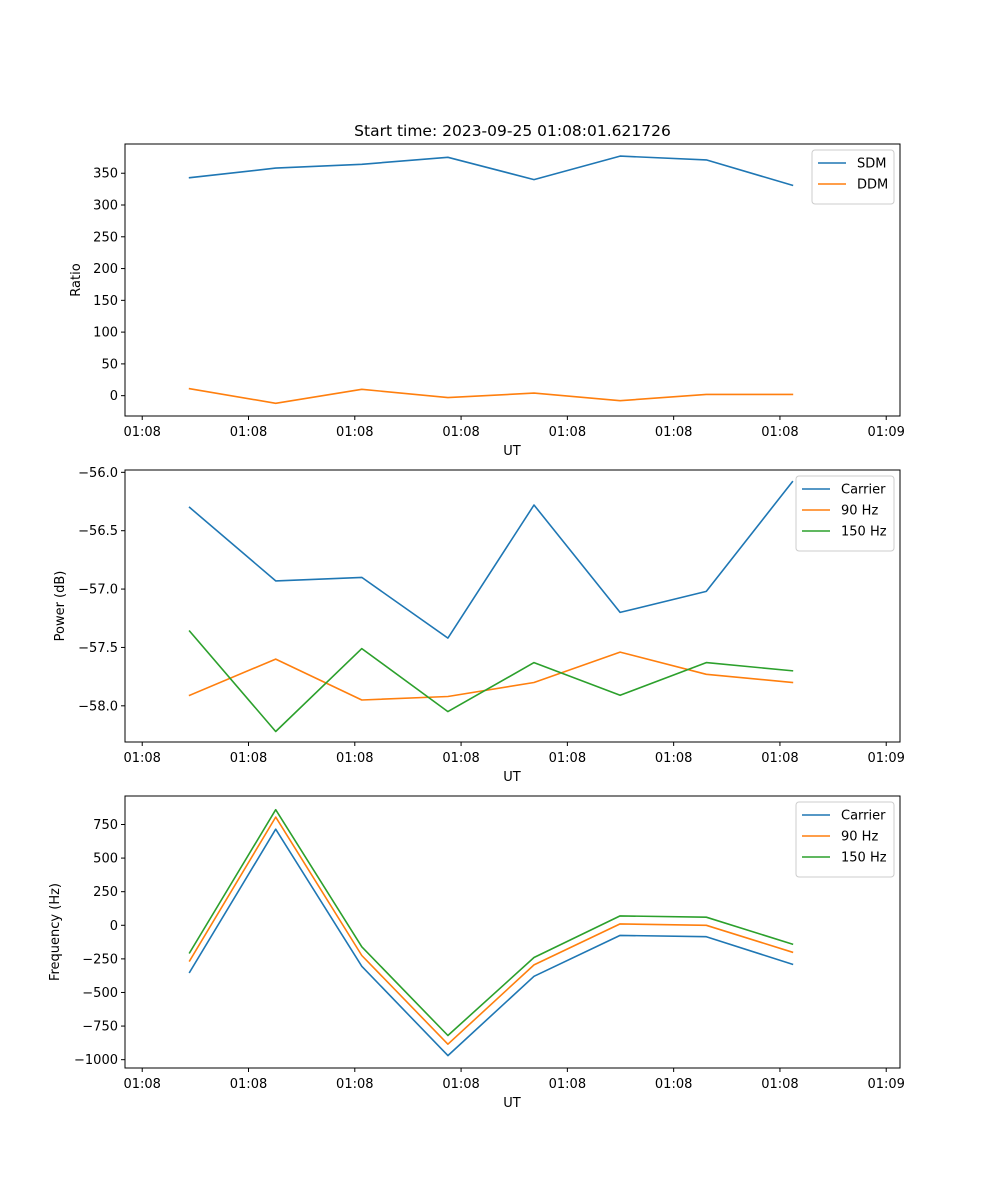 Image resolution: width=1000 pixels, height=1200 pixels. What do you see at coordinates (512, 131) in the screenshot?
I see `chart-title: Start time: 2023-09-25 01:08:01.621726` at bounding box center [512, 131].